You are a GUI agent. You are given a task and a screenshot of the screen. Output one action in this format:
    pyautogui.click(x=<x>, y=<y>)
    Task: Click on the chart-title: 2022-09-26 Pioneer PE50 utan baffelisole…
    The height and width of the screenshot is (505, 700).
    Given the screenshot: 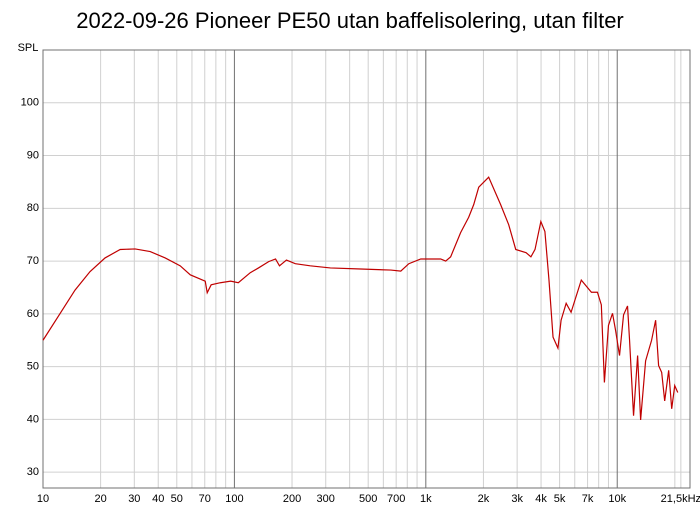 What is the action you would take?
    pyautogui.click(x=350, y=20)
    